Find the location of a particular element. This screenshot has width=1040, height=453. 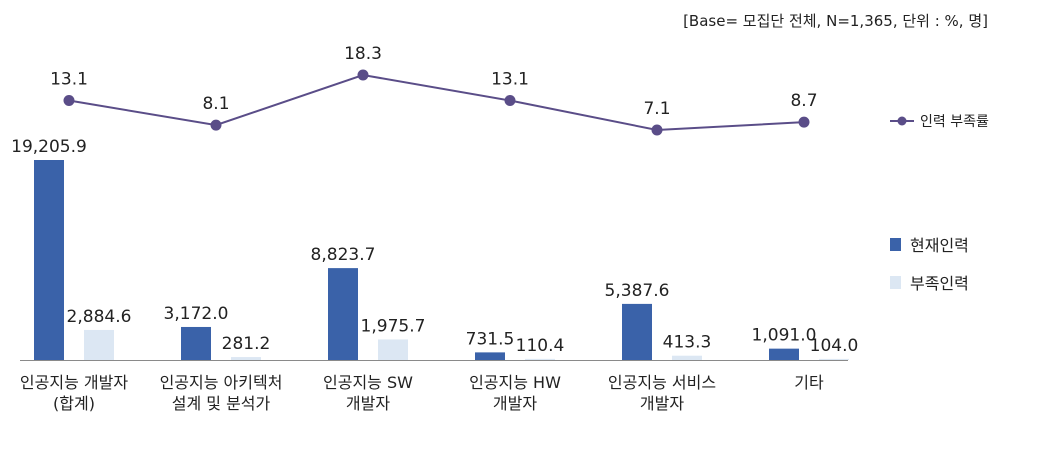

legend-label-rate: 인력 부족률 is located at coordinates (954, 122).